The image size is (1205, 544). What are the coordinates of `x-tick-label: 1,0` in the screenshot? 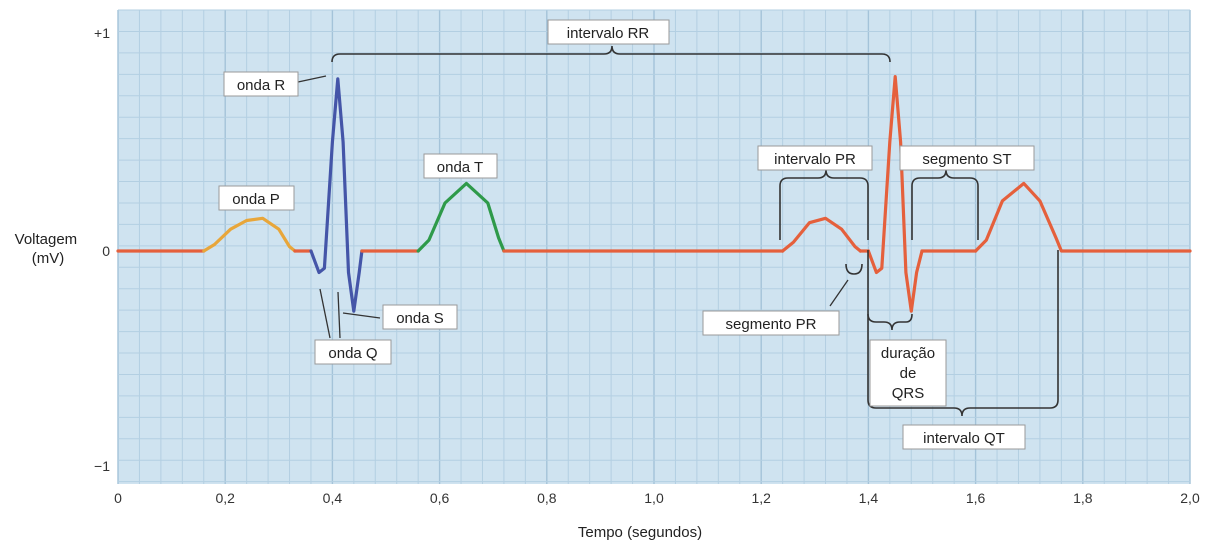 It's located at (654, 498).